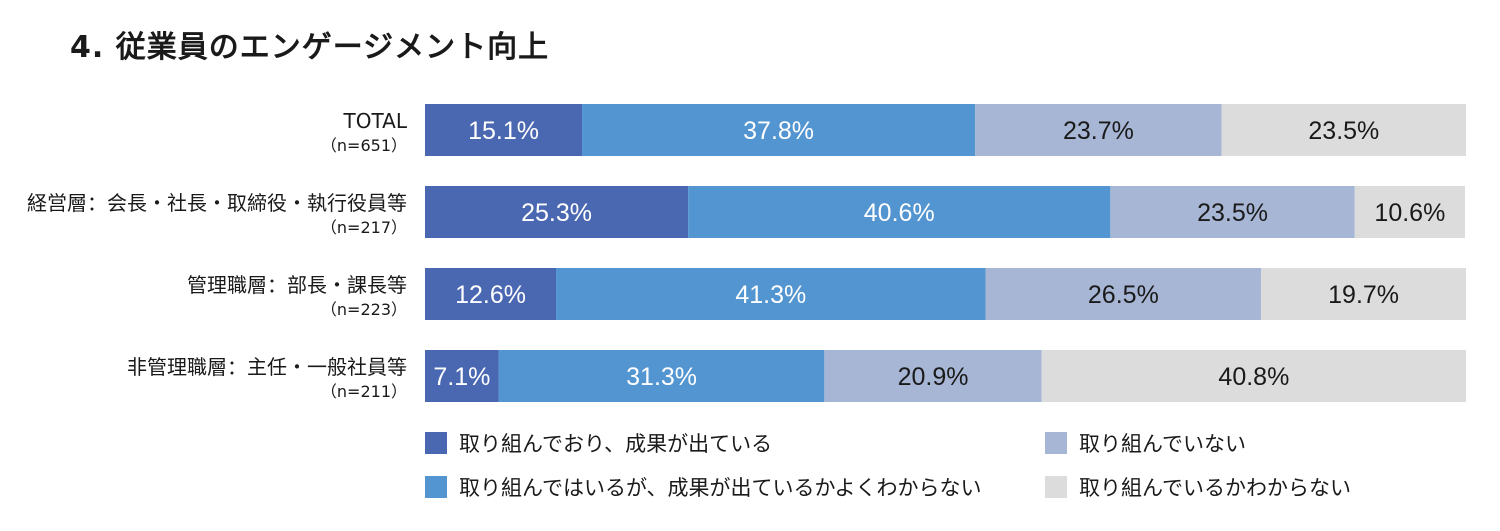  I want to click on chart-title: 4. 従業員のエンゲージメント向上, so click(310, 47).